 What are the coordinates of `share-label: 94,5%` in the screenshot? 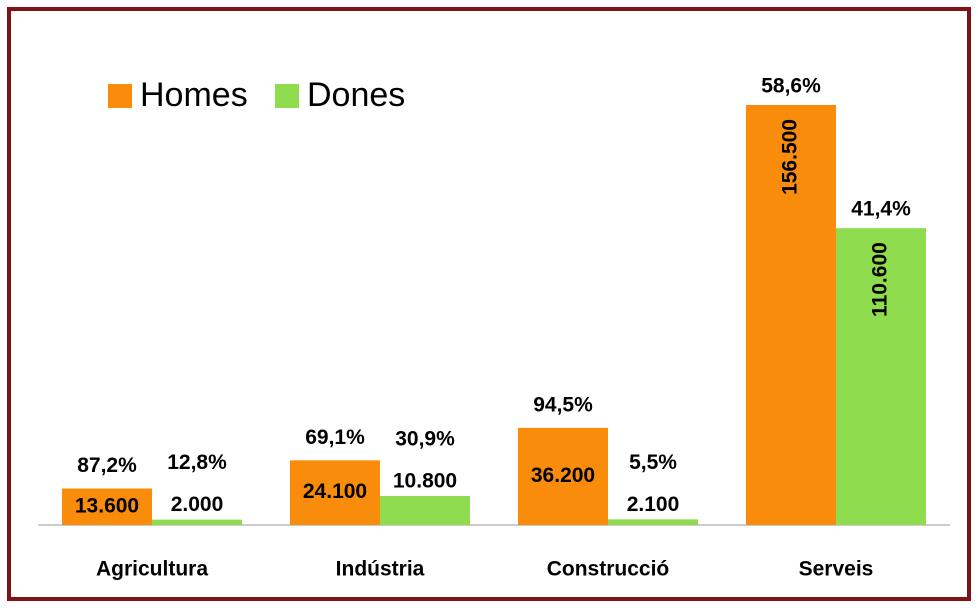 It's located at (563, 404).